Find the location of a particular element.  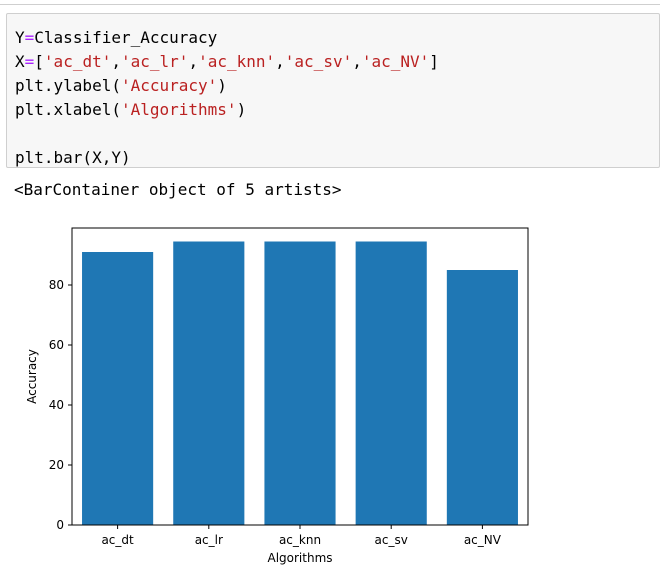

cell-separator is located at coordinates (330, 4).